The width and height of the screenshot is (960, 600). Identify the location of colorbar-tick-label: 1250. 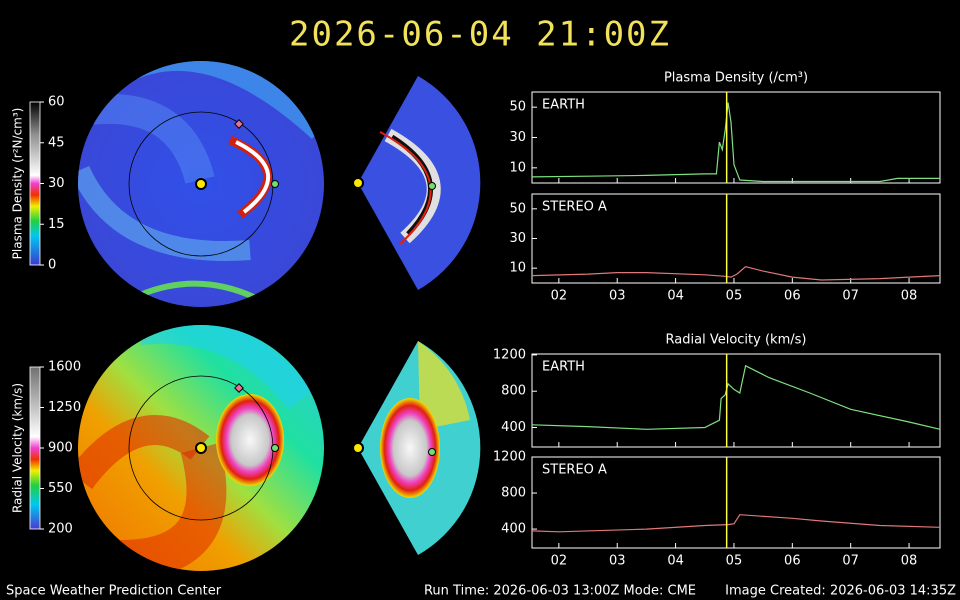
(64, 407).